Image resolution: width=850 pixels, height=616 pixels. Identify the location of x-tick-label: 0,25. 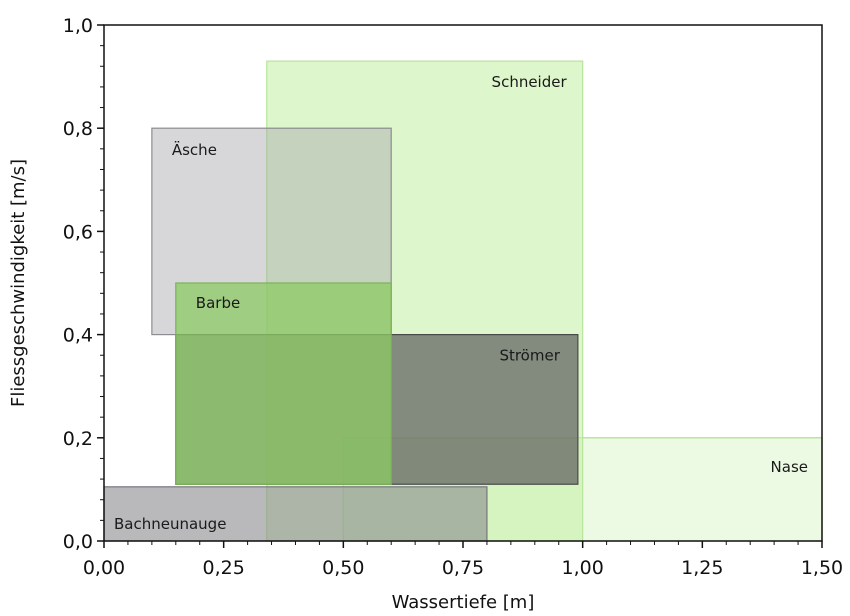
(224, 568).